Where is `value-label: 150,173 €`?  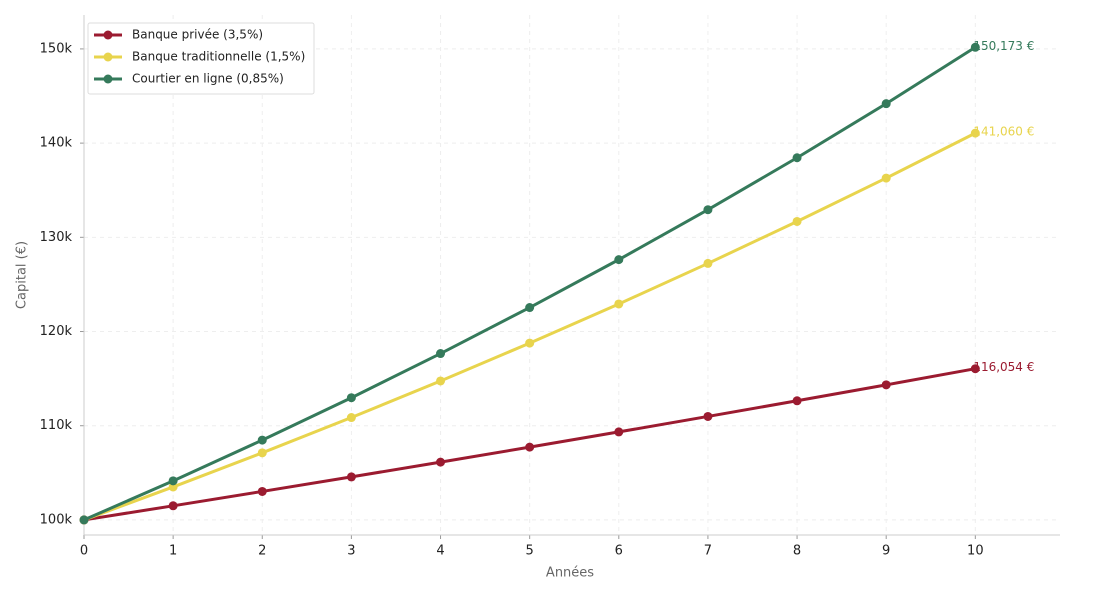
value-label: 150,173 € is located at coordinates (1003, 46).